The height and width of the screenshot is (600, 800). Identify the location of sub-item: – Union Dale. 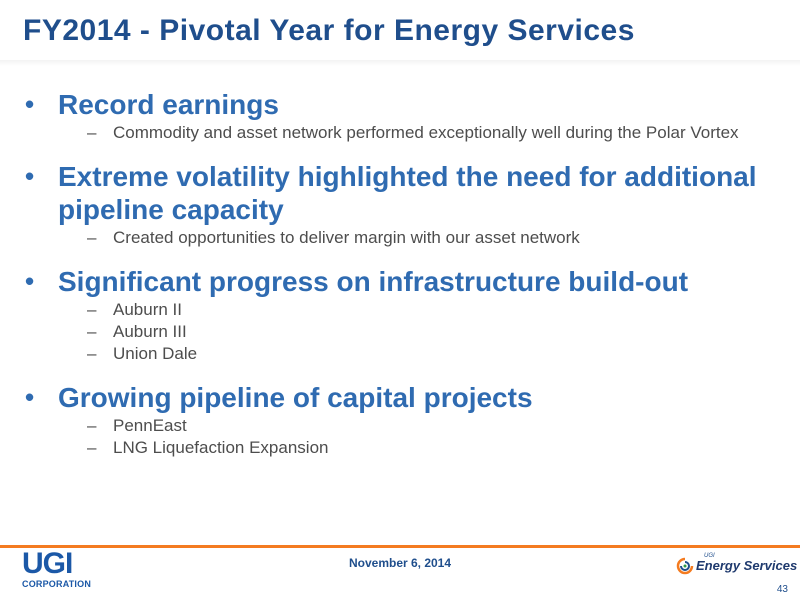
(400, 354).